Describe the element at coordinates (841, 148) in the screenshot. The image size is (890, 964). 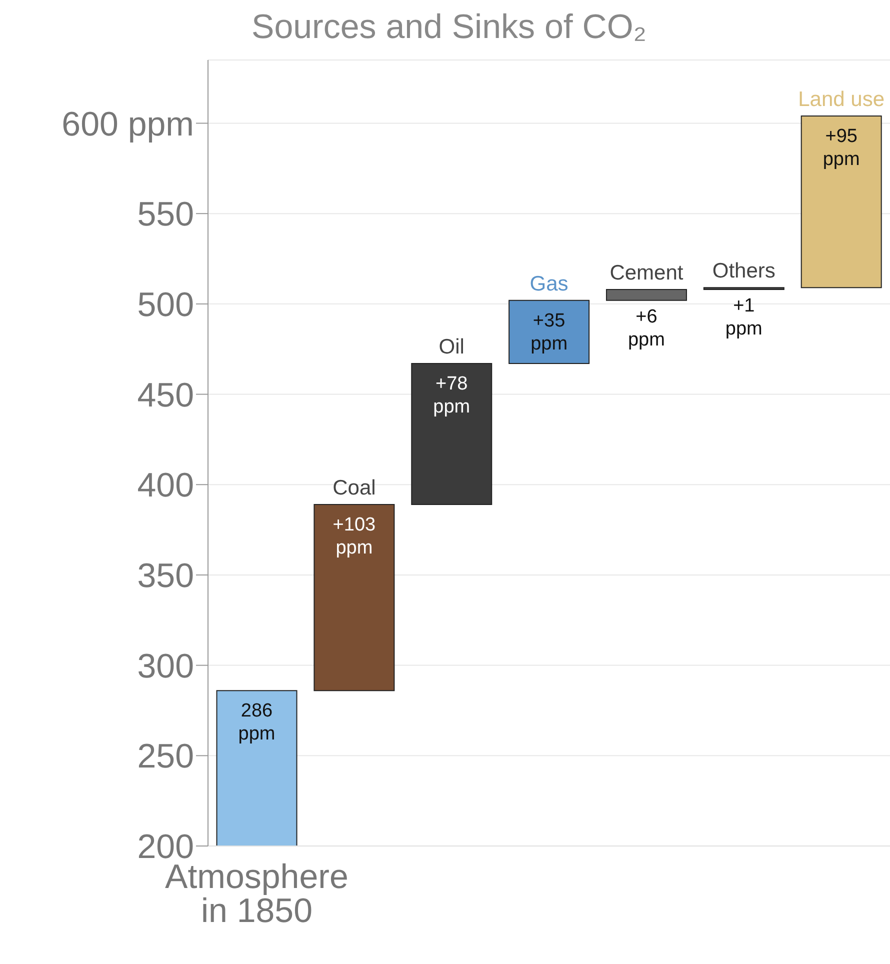
I see `data-label: +95 ppm` at that location.